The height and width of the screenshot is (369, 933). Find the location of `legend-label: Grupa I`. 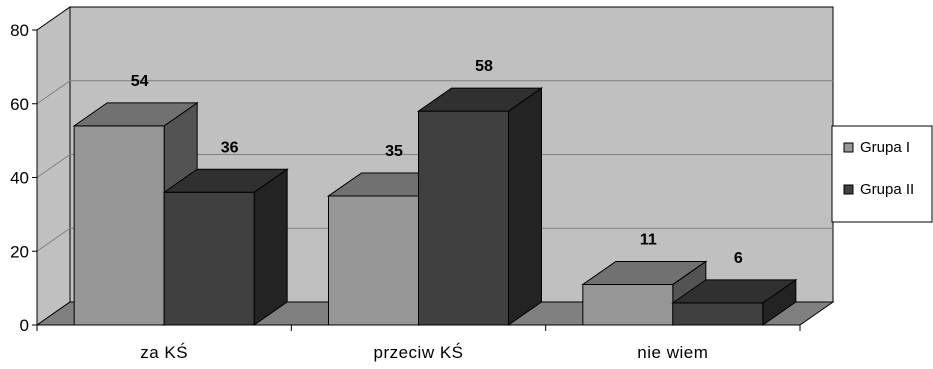

legend-label: Grupa I is located at coordinates (885, 147).